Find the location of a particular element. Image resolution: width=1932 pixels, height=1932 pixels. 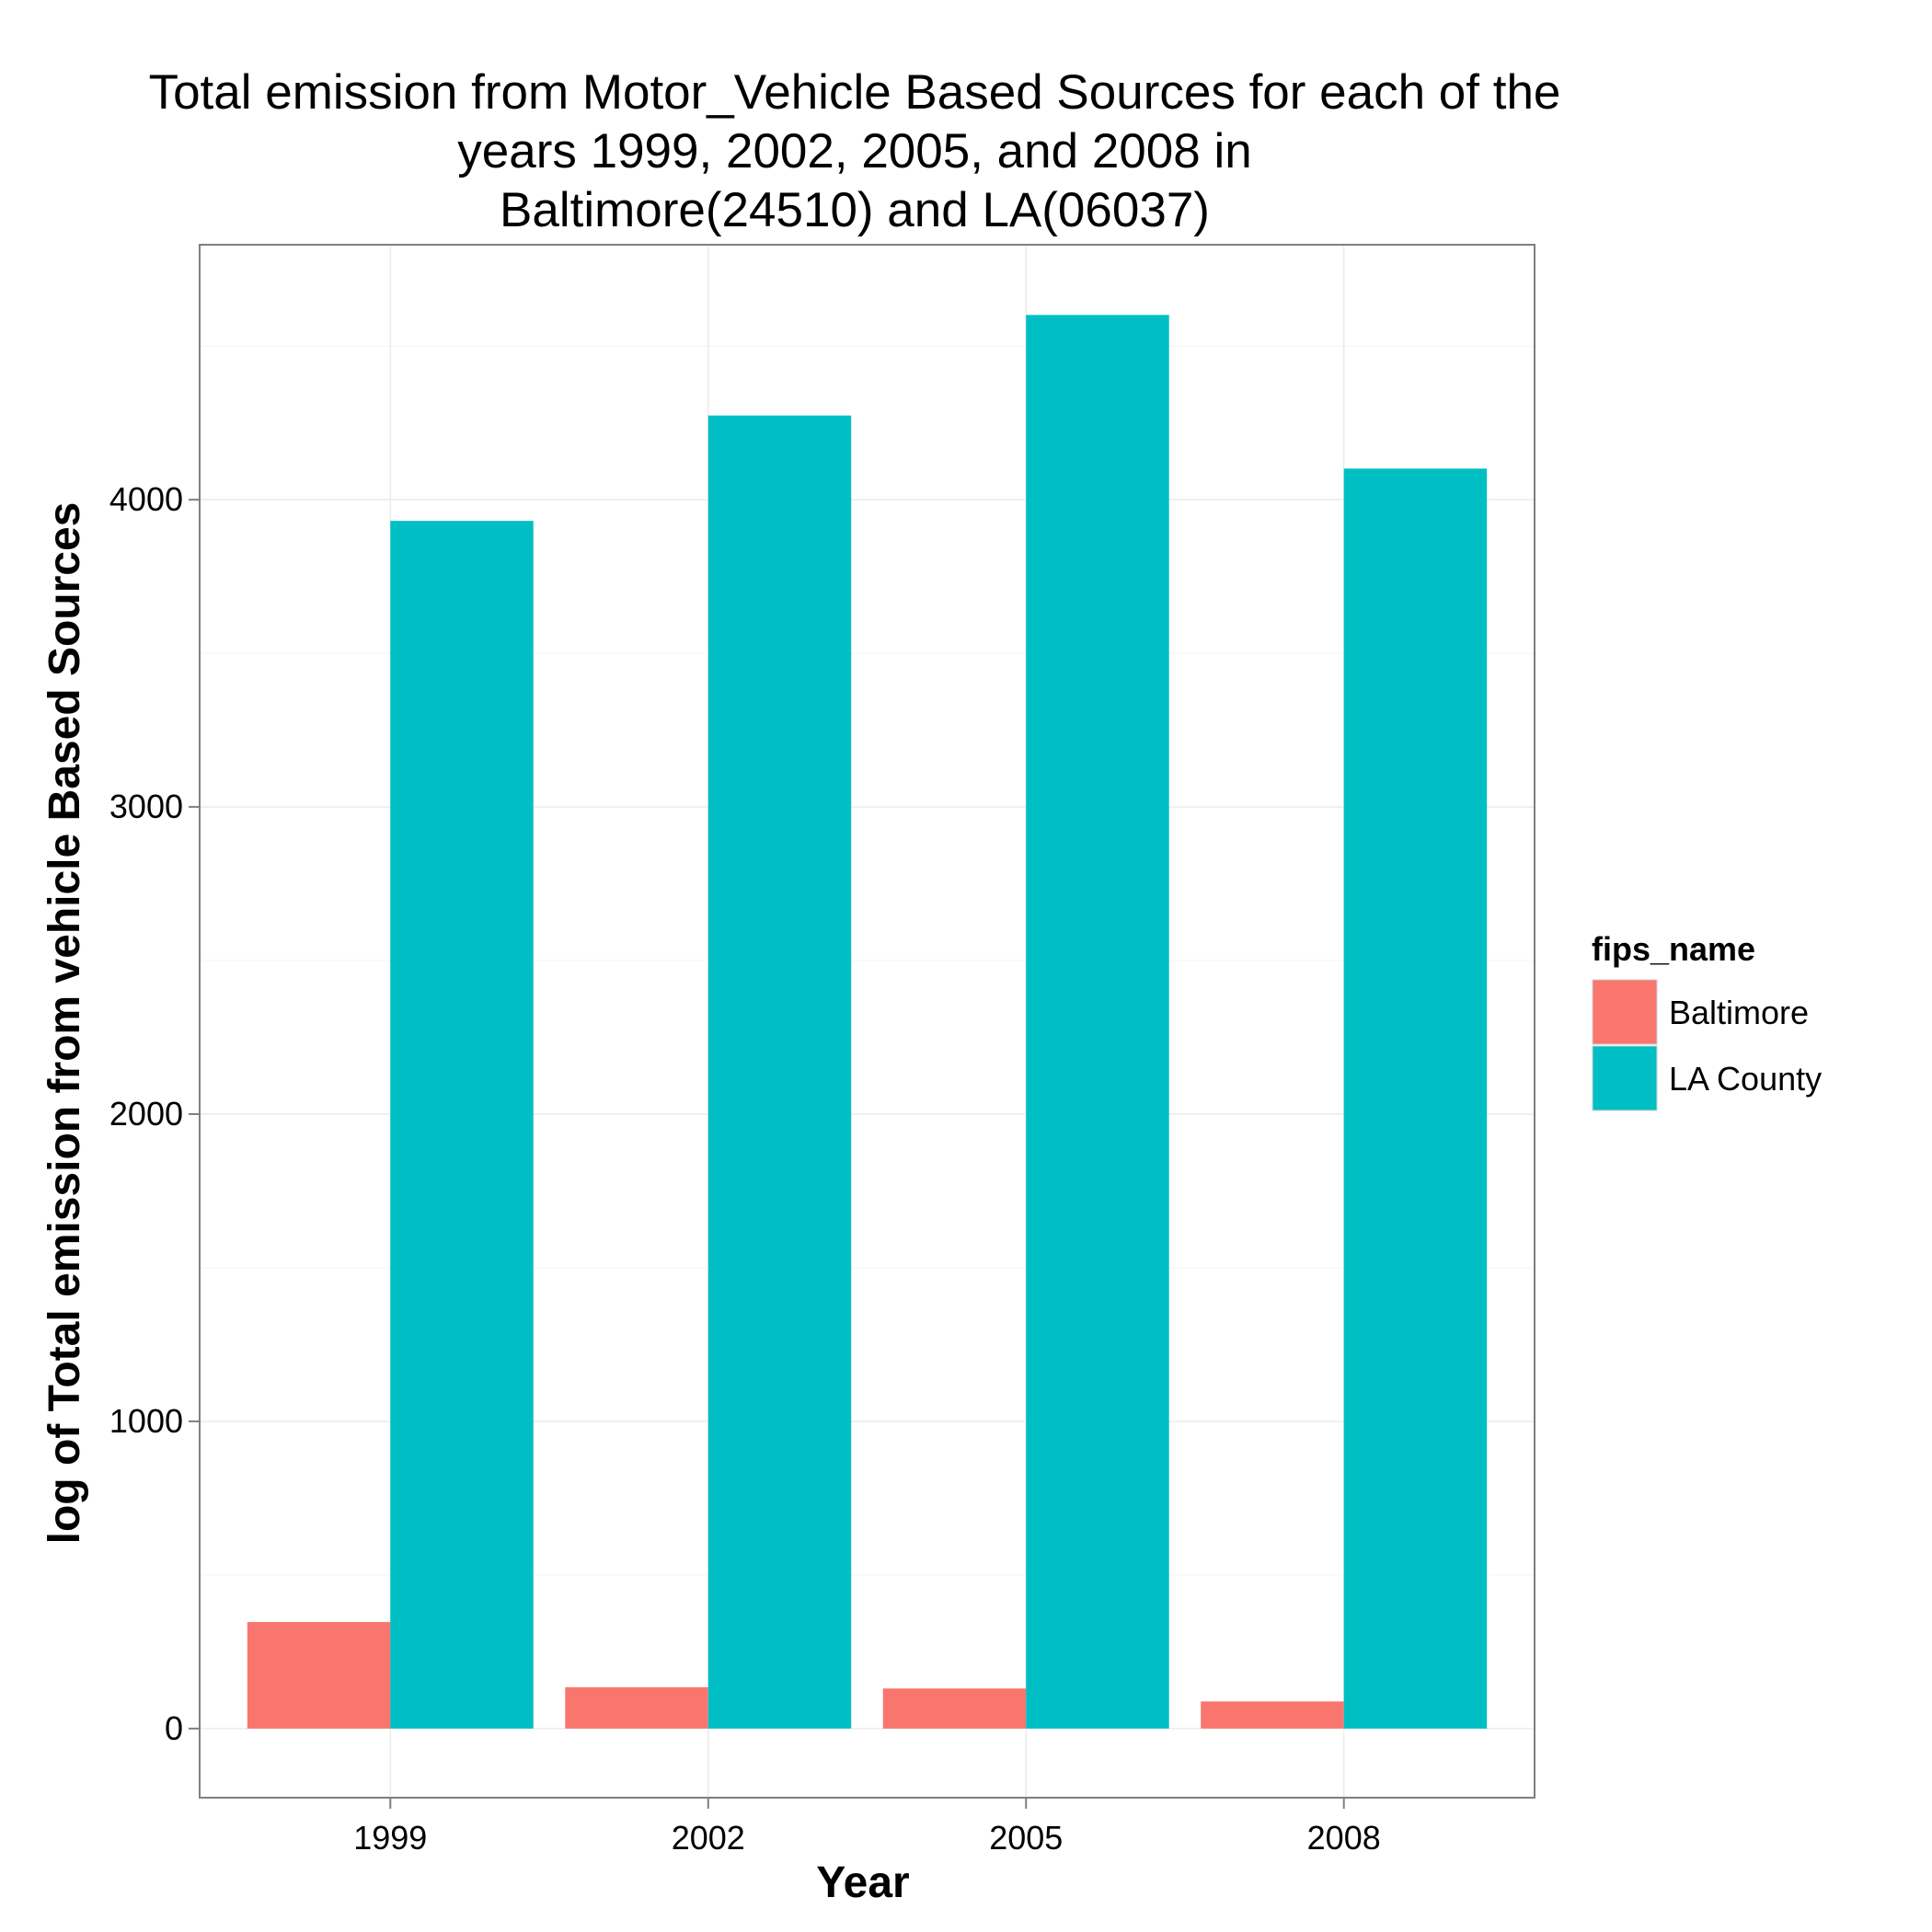

chart-title-line-2: years 1999, 2002, 2005, and 2008 in is located at coordinates (854, 151).